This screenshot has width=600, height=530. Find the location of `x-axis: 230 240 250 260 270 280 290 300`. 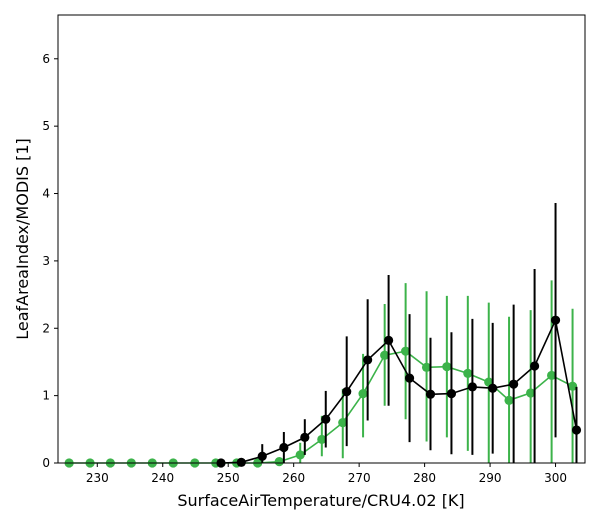

x-axis: 230 240 250 260 270 280 290 300 is located at coordinates (326, 474).